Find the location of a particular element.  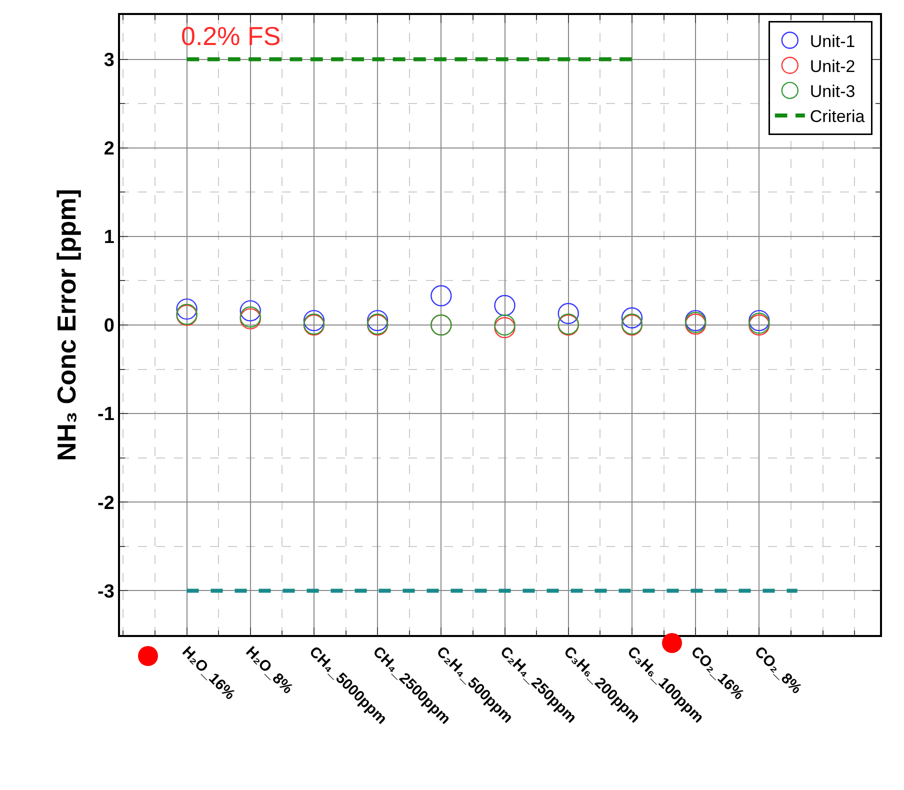

y-tick-label: 0 is located at coordinates (109, 326).